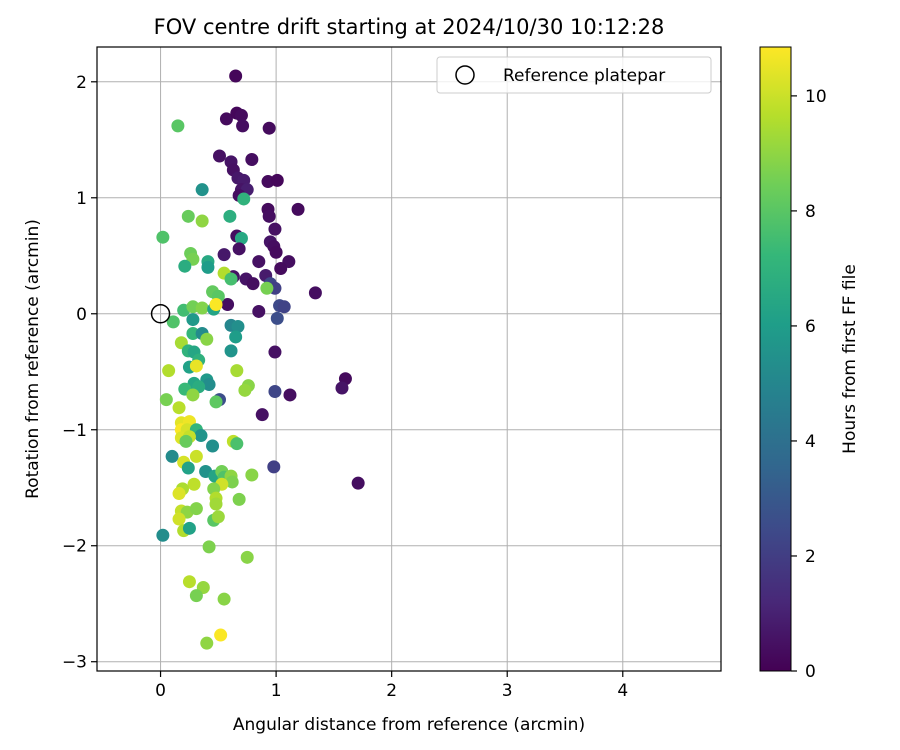  I want to click on colorbar-tick-label: 4, so click(810, 442).